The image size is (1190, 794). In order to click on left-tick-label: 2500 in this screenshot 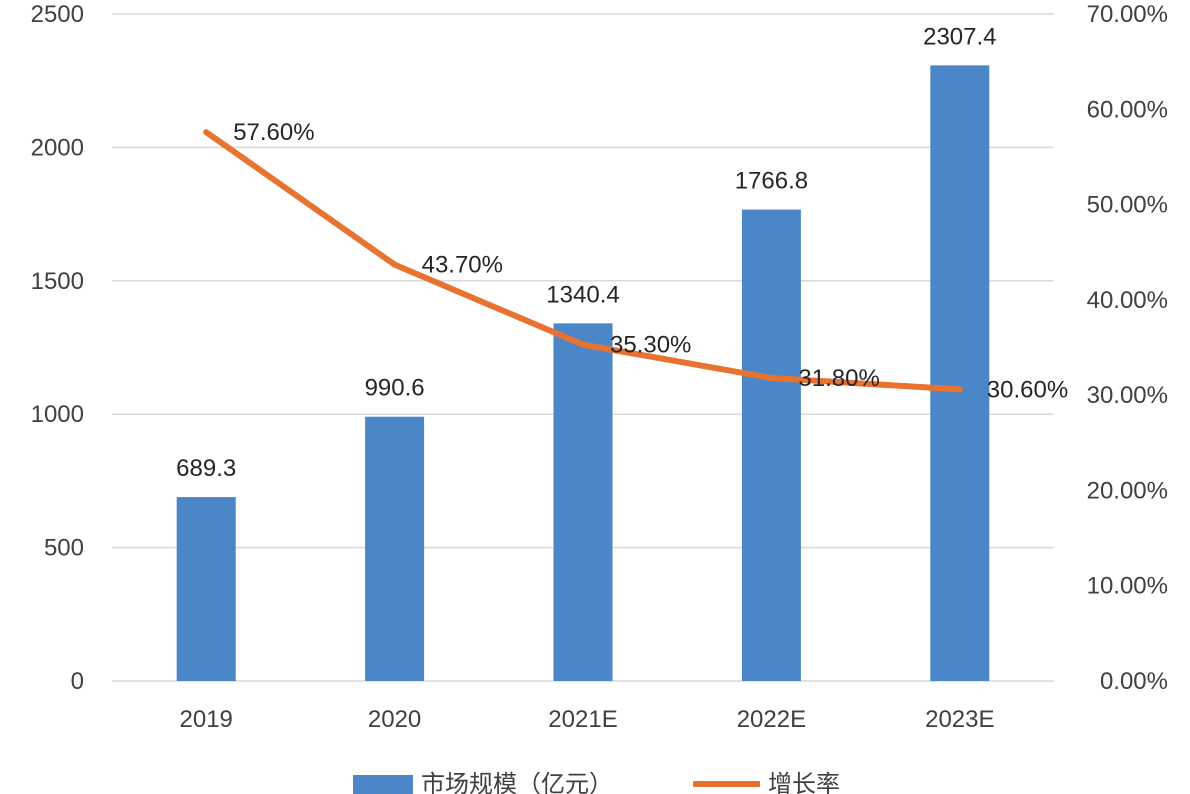, I will do `click(57, 14)`.